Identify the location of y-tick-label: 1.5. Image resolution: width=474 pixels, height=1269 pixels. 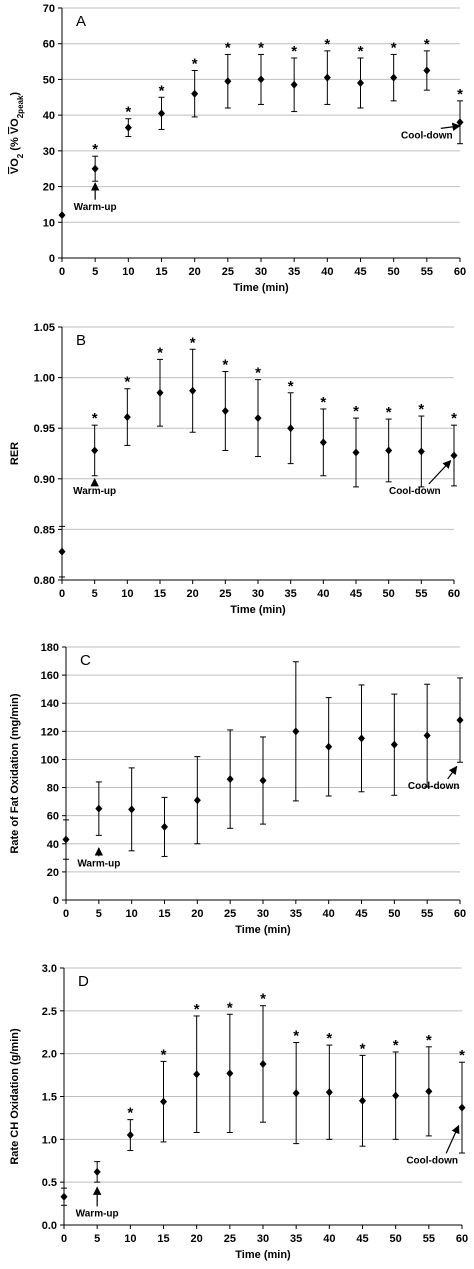
(49, 1098).